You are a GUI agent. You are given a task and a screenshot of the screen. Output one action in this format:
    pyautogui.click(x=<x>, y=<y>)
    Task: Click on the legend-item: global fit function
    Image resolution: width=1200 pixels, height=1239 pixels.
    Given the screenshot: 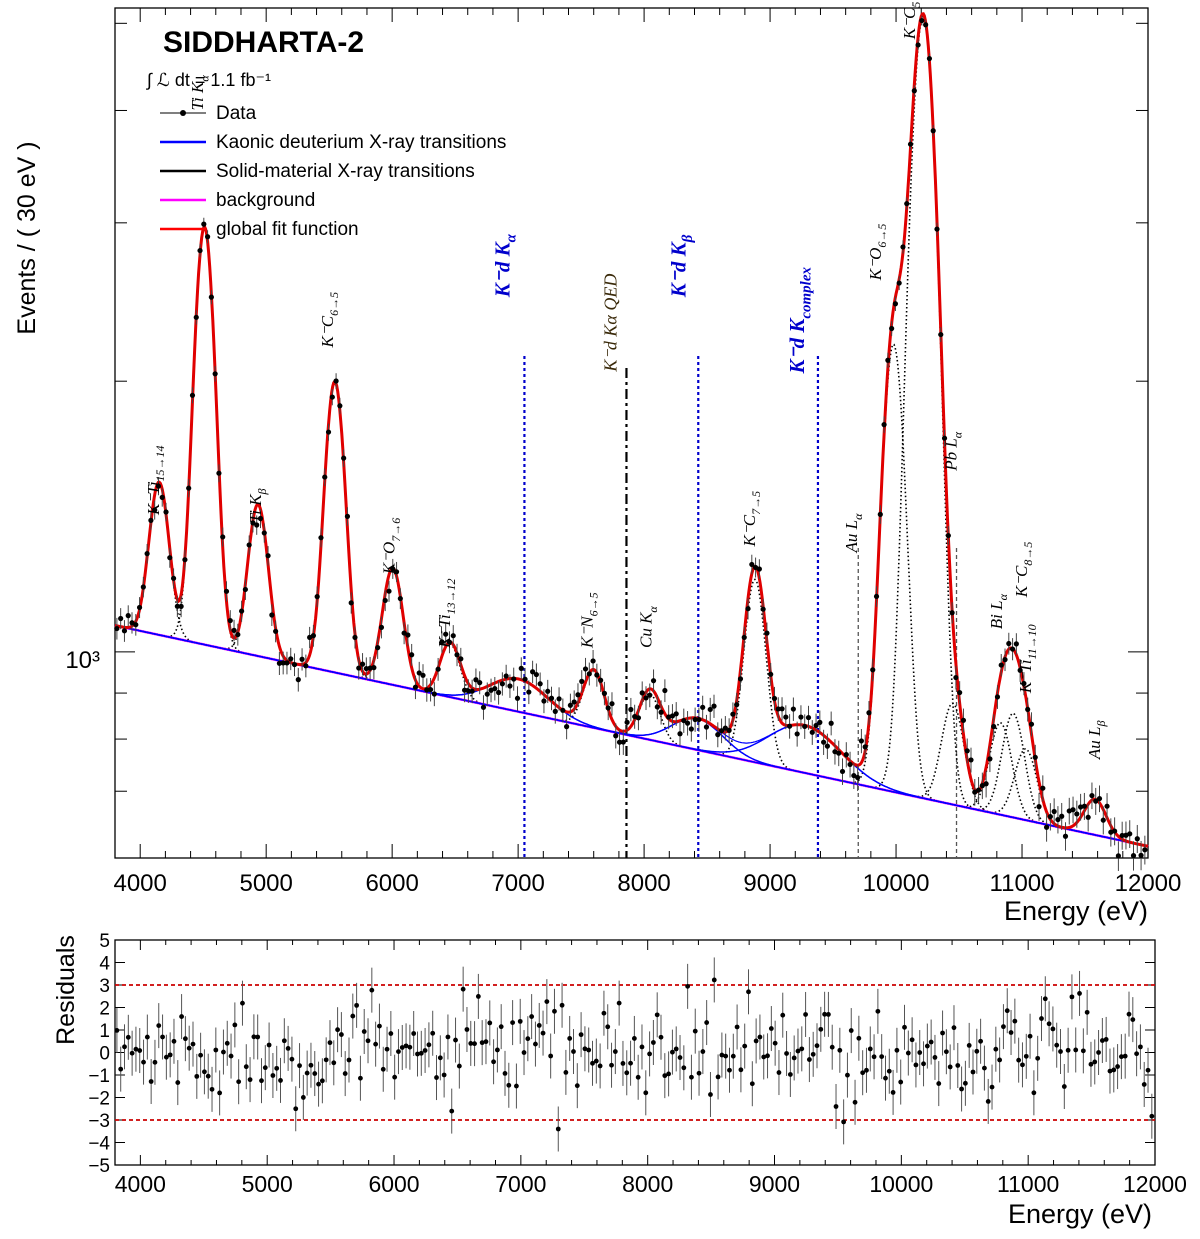 What is the action you would take?
    pyautogui.click(x=259, y=229)
    